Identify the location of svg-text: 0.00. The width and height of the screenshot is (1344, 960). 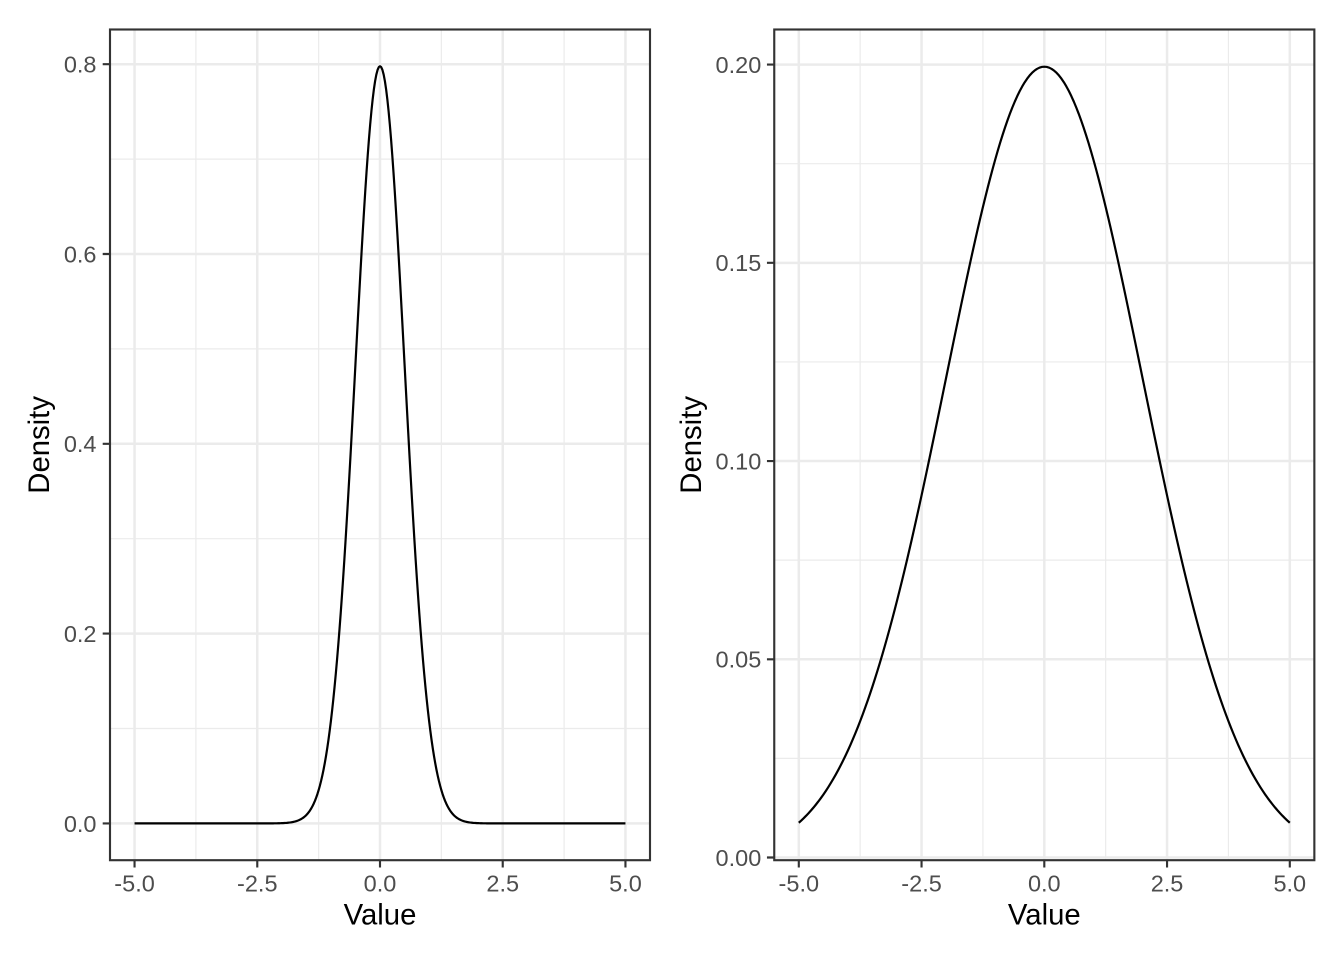
(739, 858).